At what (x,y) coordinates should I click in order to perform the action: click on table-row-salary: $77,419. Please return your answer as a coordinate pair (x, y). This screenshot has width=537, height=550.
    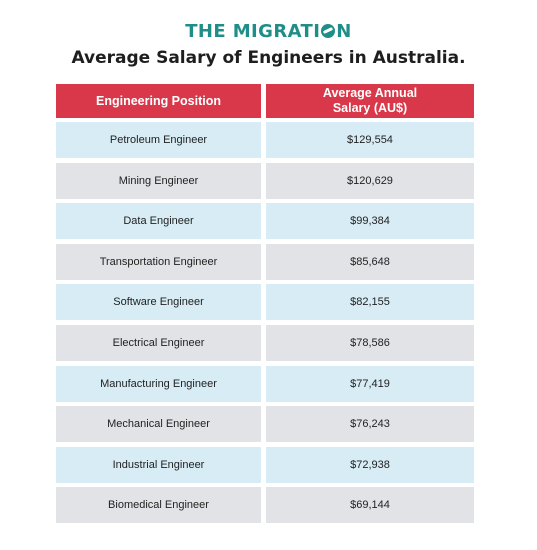
    Looking at the image, I should click on (370, 384).